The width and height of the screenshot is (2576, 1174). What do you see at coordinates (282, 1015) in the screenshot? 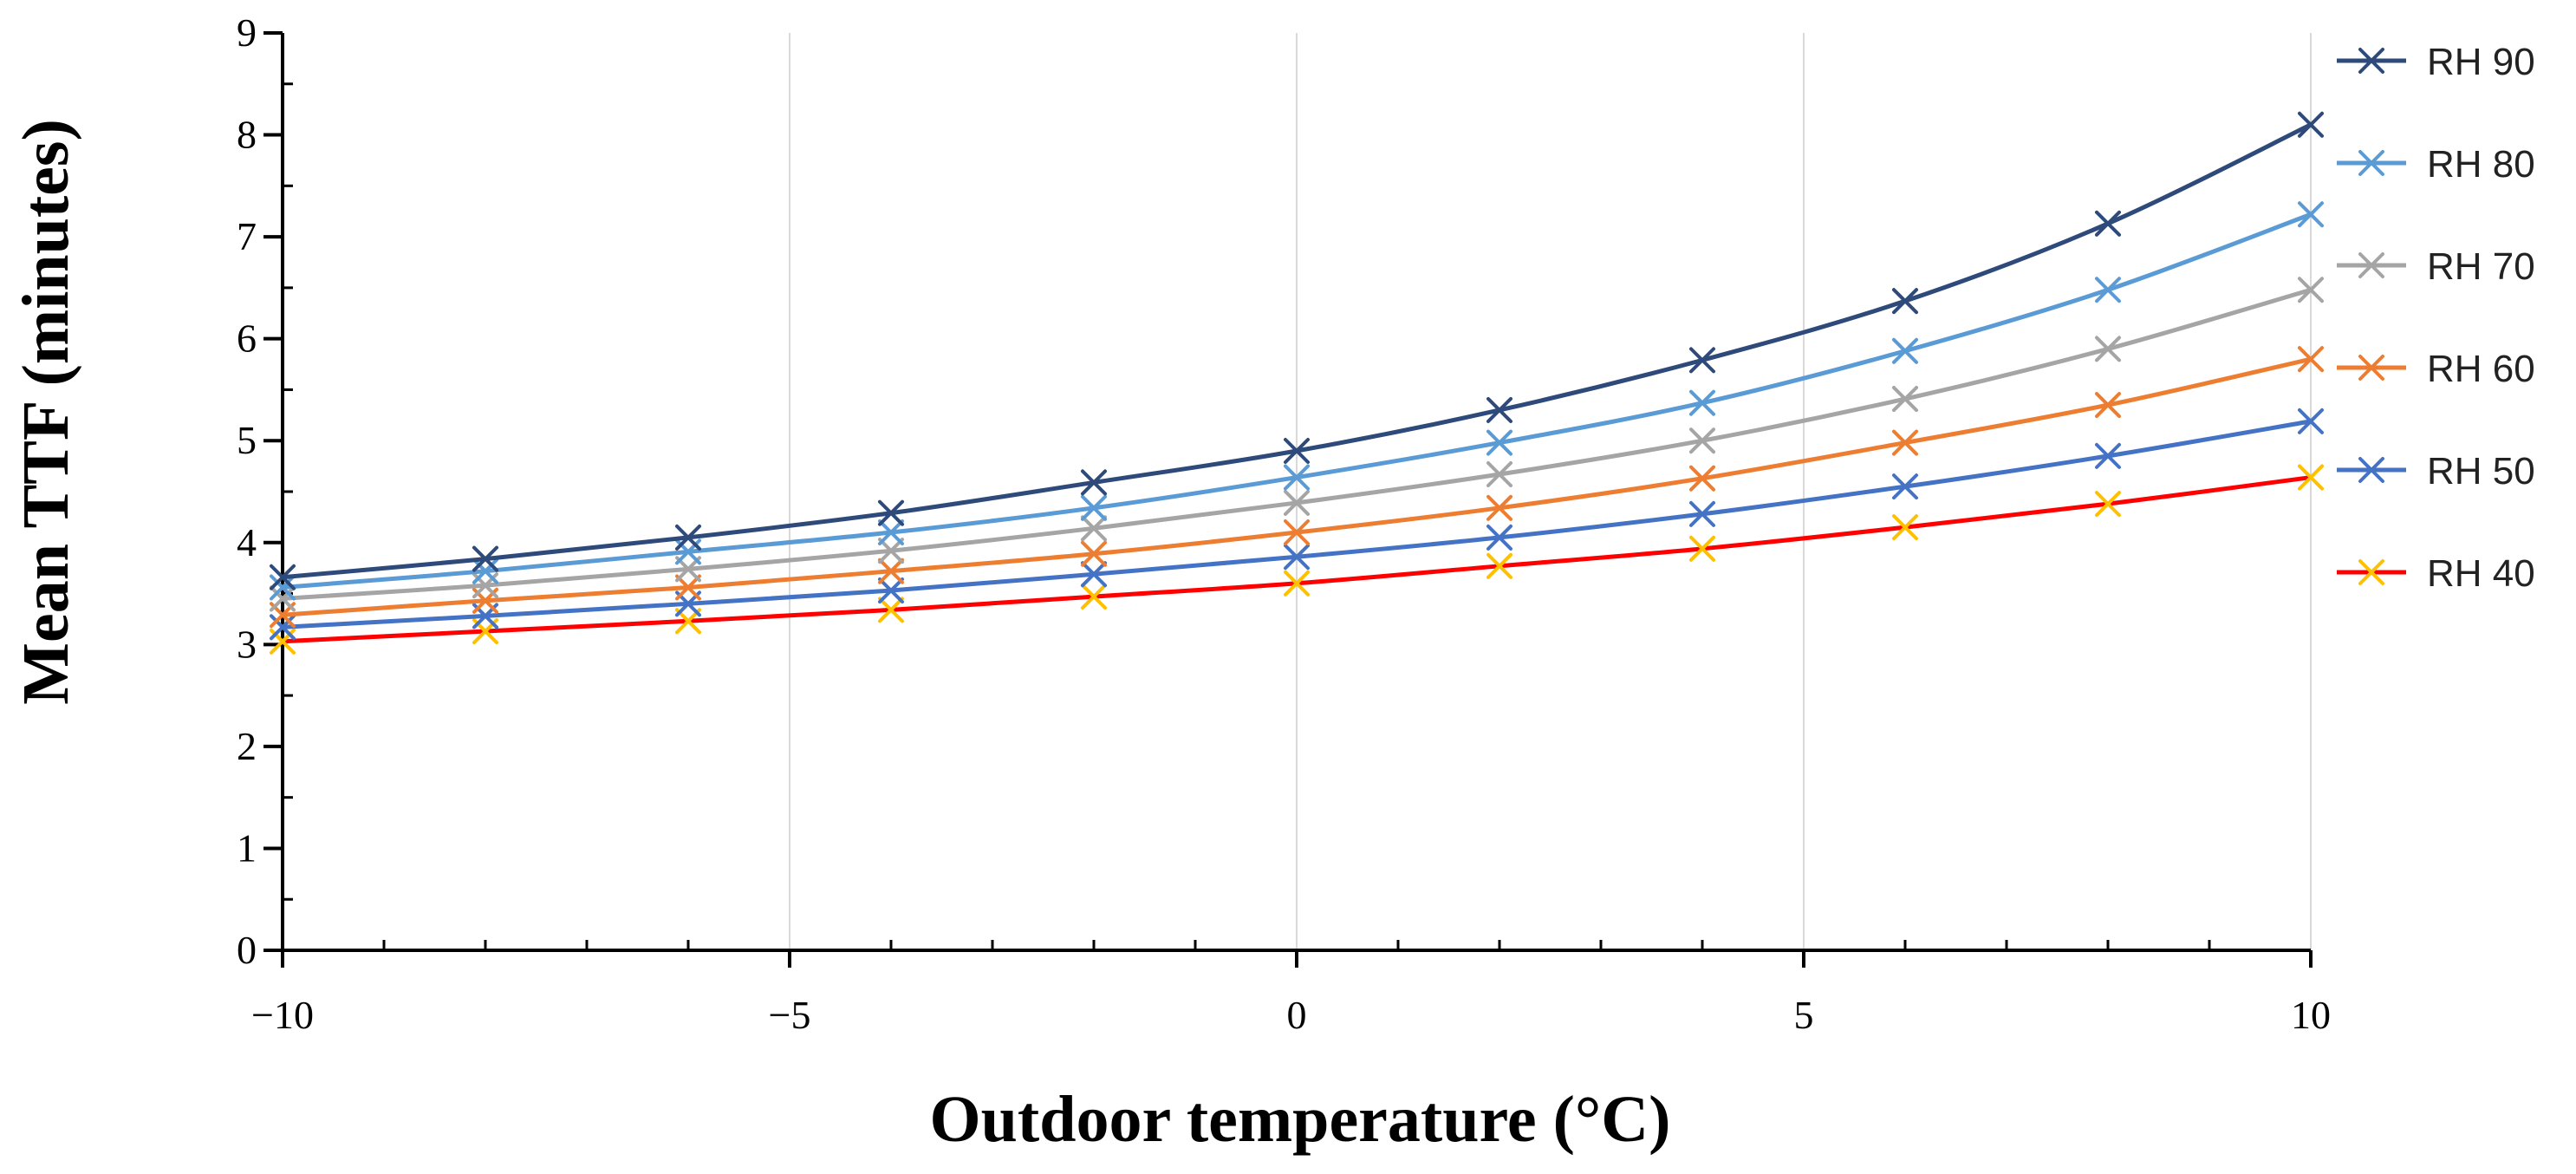
I see `x-tick-label: −10` at bounding box center [282, 1015].